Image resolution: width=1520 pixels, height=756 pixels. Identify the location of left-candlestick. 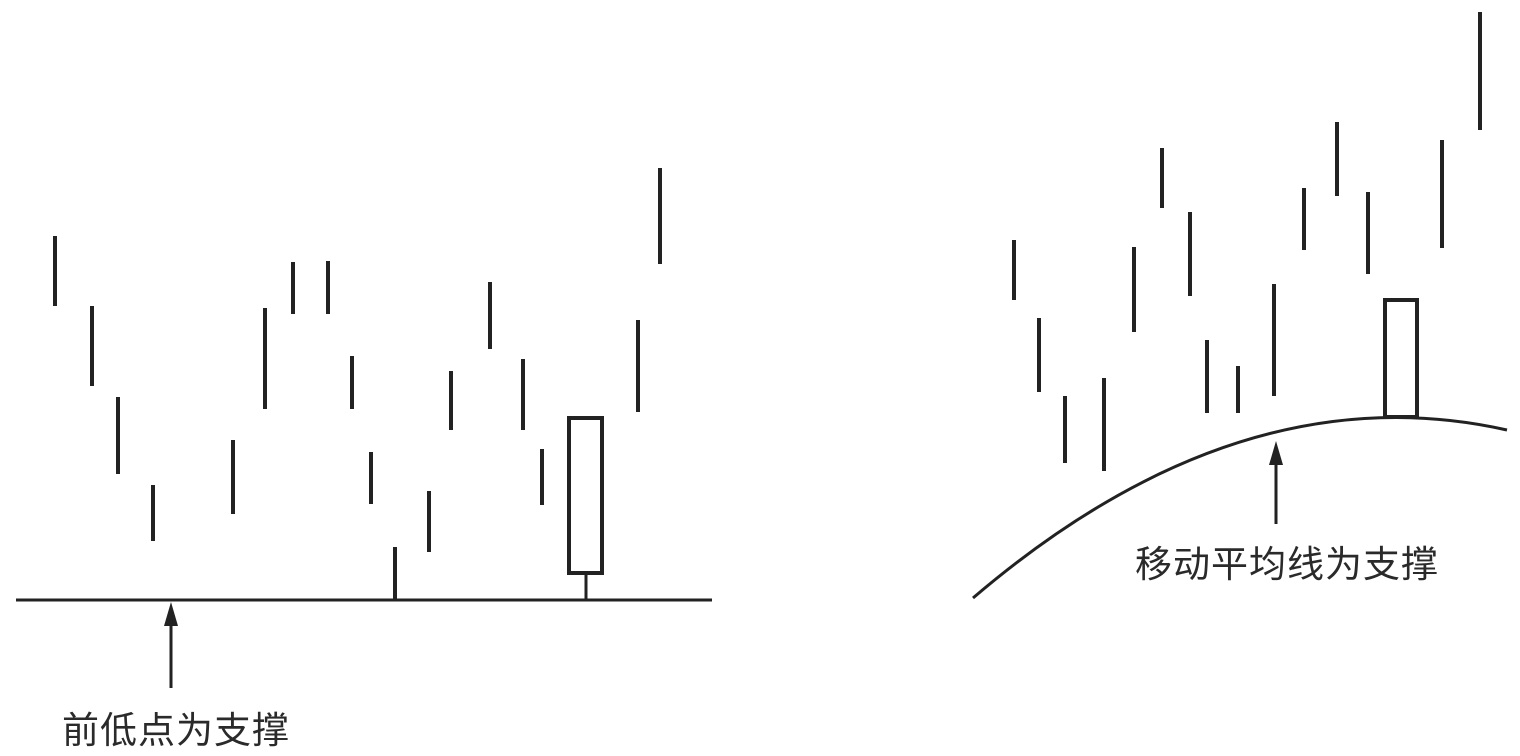
(585, 508).